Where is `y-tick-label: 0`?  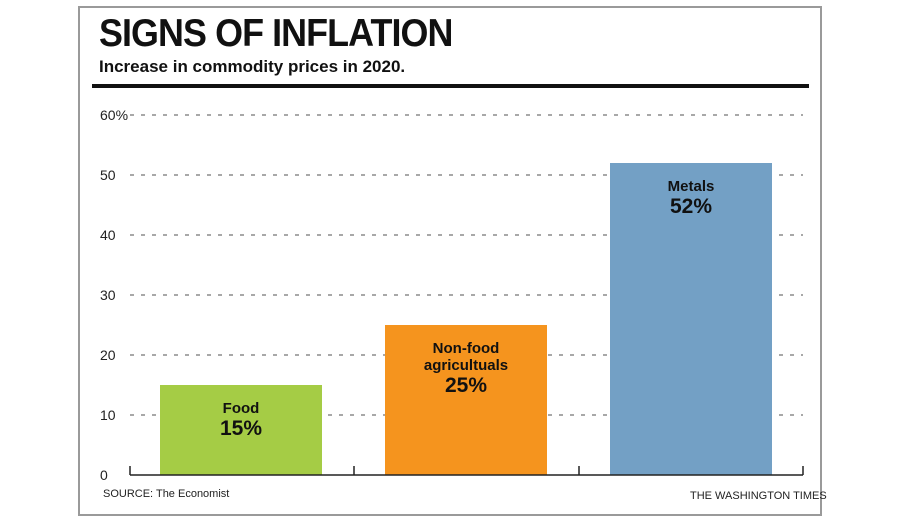 y-tick-label: 0 is located at coordinates (104, 475).